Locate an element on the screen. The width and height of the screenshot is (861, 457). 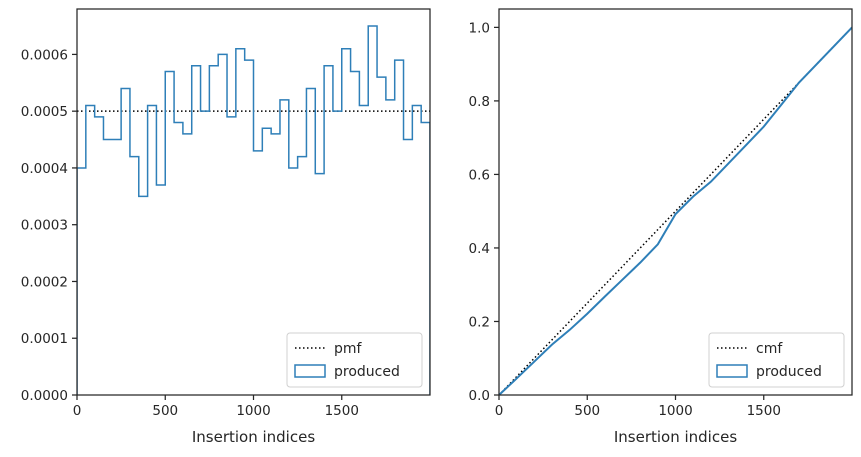
y-tick-label: 0.2 is located at coordinates (479, 322).